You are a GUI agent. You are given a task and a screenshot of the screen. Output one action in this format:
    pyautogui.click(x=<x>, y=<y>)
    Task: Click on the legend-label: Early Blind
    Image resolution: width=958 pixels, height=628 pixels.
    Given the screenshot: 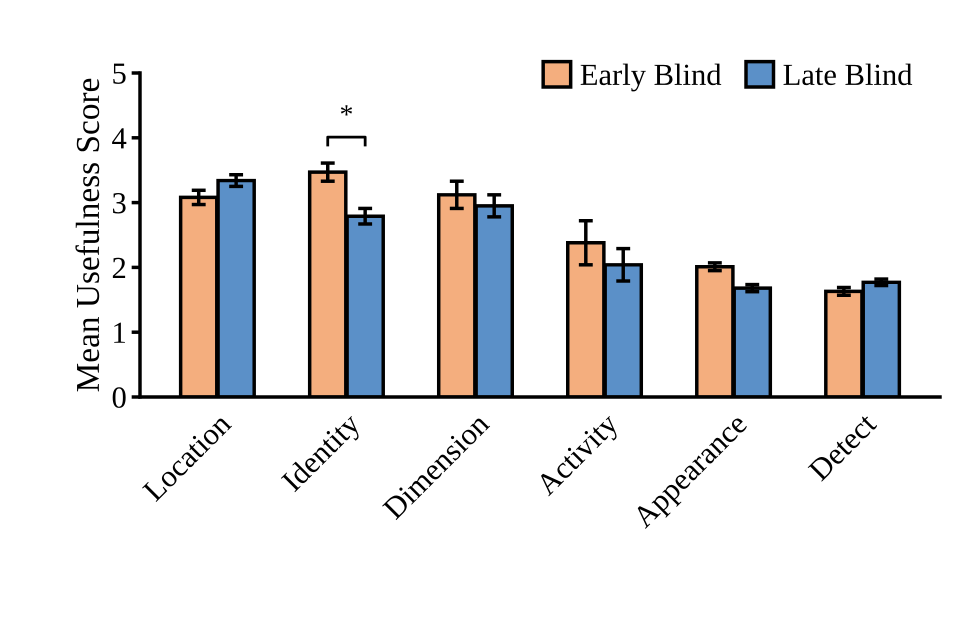 What is the action you would take?
    pyautogui.click(x=651, y=78)
    